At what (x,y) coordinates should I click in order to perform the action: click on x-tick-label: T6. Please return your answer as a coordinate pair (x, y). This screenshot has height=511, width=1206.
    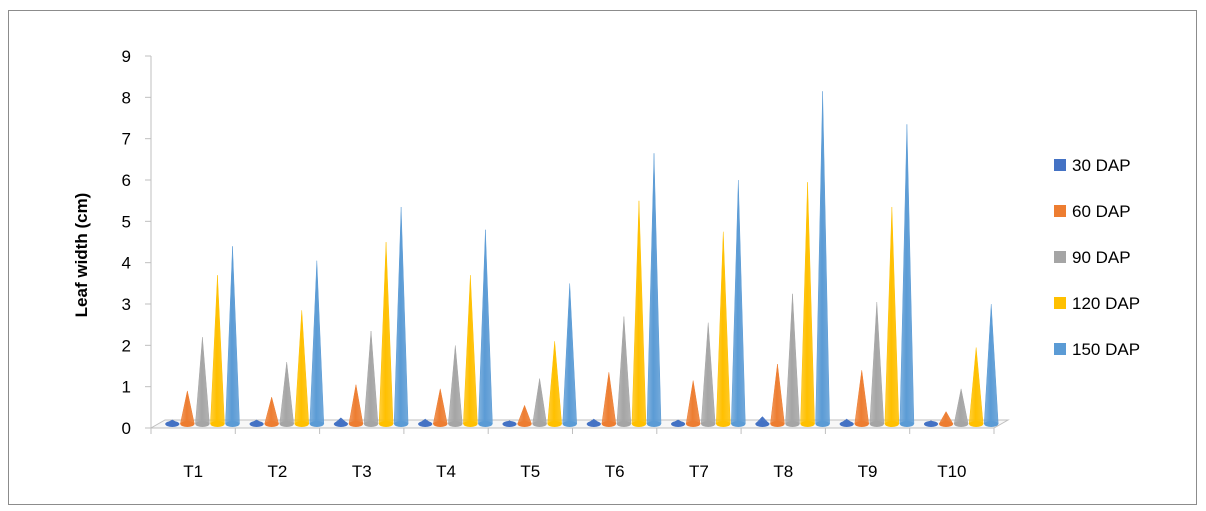
    Looking at the image, I should click on (615, 471).